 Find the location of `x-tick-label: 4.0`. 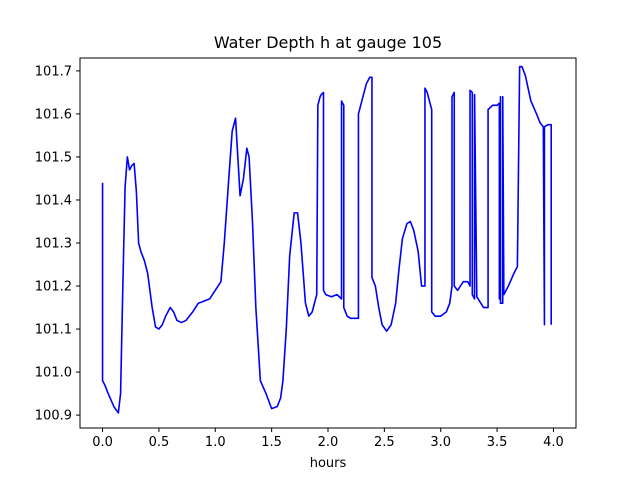

x-tick-label: 4.0 is located at coordinates (553, 442).